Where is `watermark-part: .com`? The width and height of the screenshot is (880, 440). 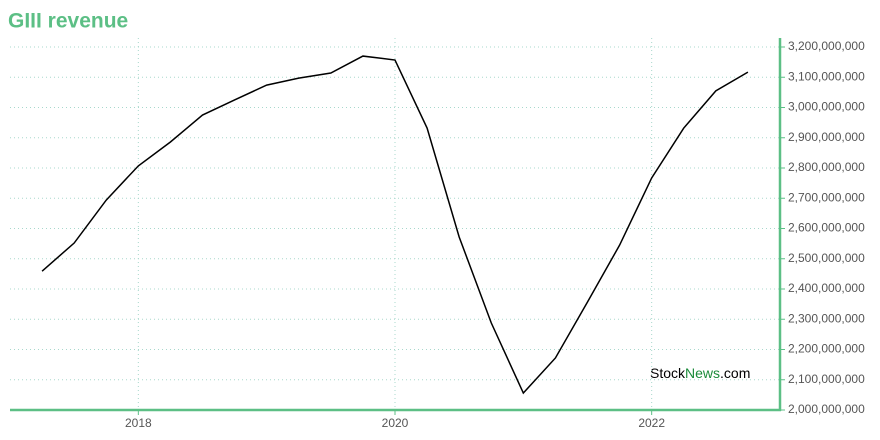
watermark-part: .com is located at coordinates (735, 373).